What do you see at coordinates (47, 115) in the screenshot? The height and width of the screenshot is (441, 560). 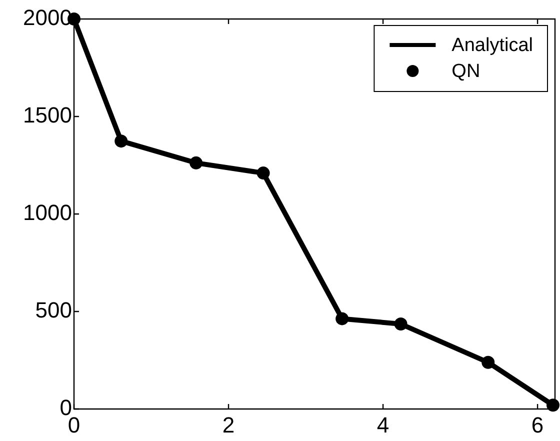 I see `y-tick-label: 1500` at bounding box center [47, 115].